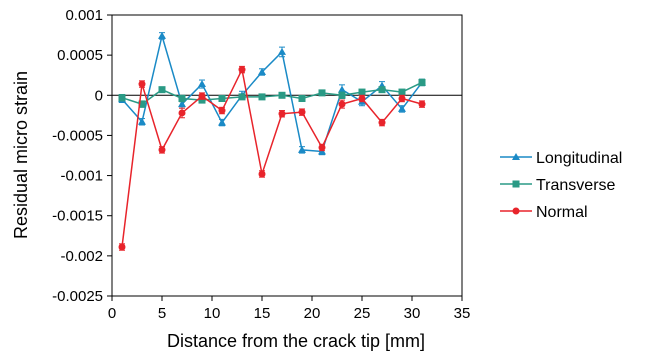 The height and width of the screenshot is (357, 648). I want to click on y-tick-label: -0.0025, so click(77, 296).